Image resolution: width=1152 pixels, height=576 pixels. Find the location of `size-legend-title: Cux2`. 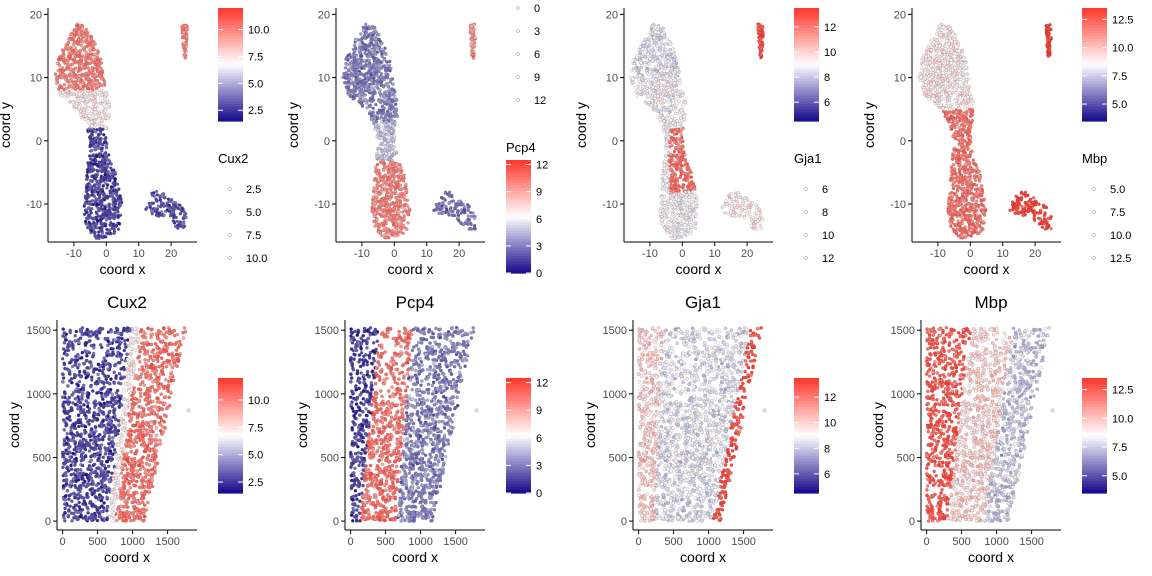

size-legend-title: Cux2 is located at coordinates (233, 158).